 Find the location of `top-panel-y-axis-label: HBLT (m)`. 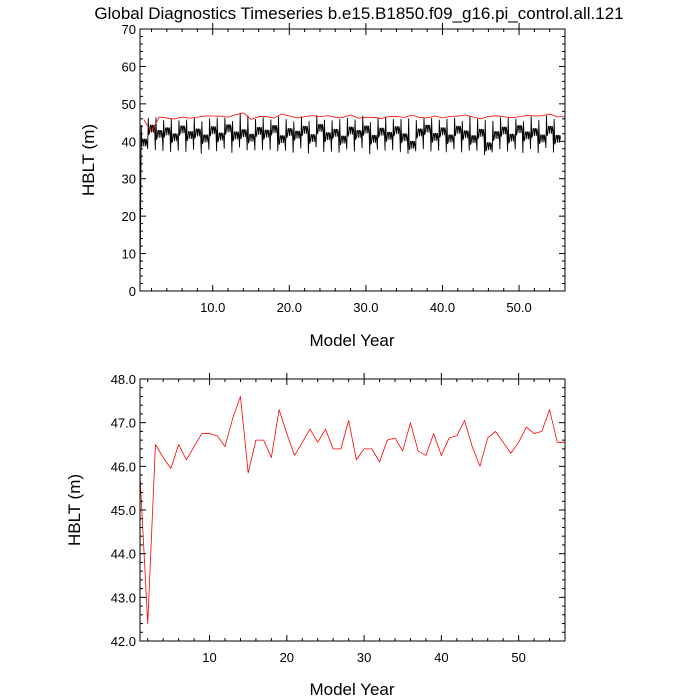

top-panel-y-axis-label: HBLT (m) is located at coordinates (88, 160).